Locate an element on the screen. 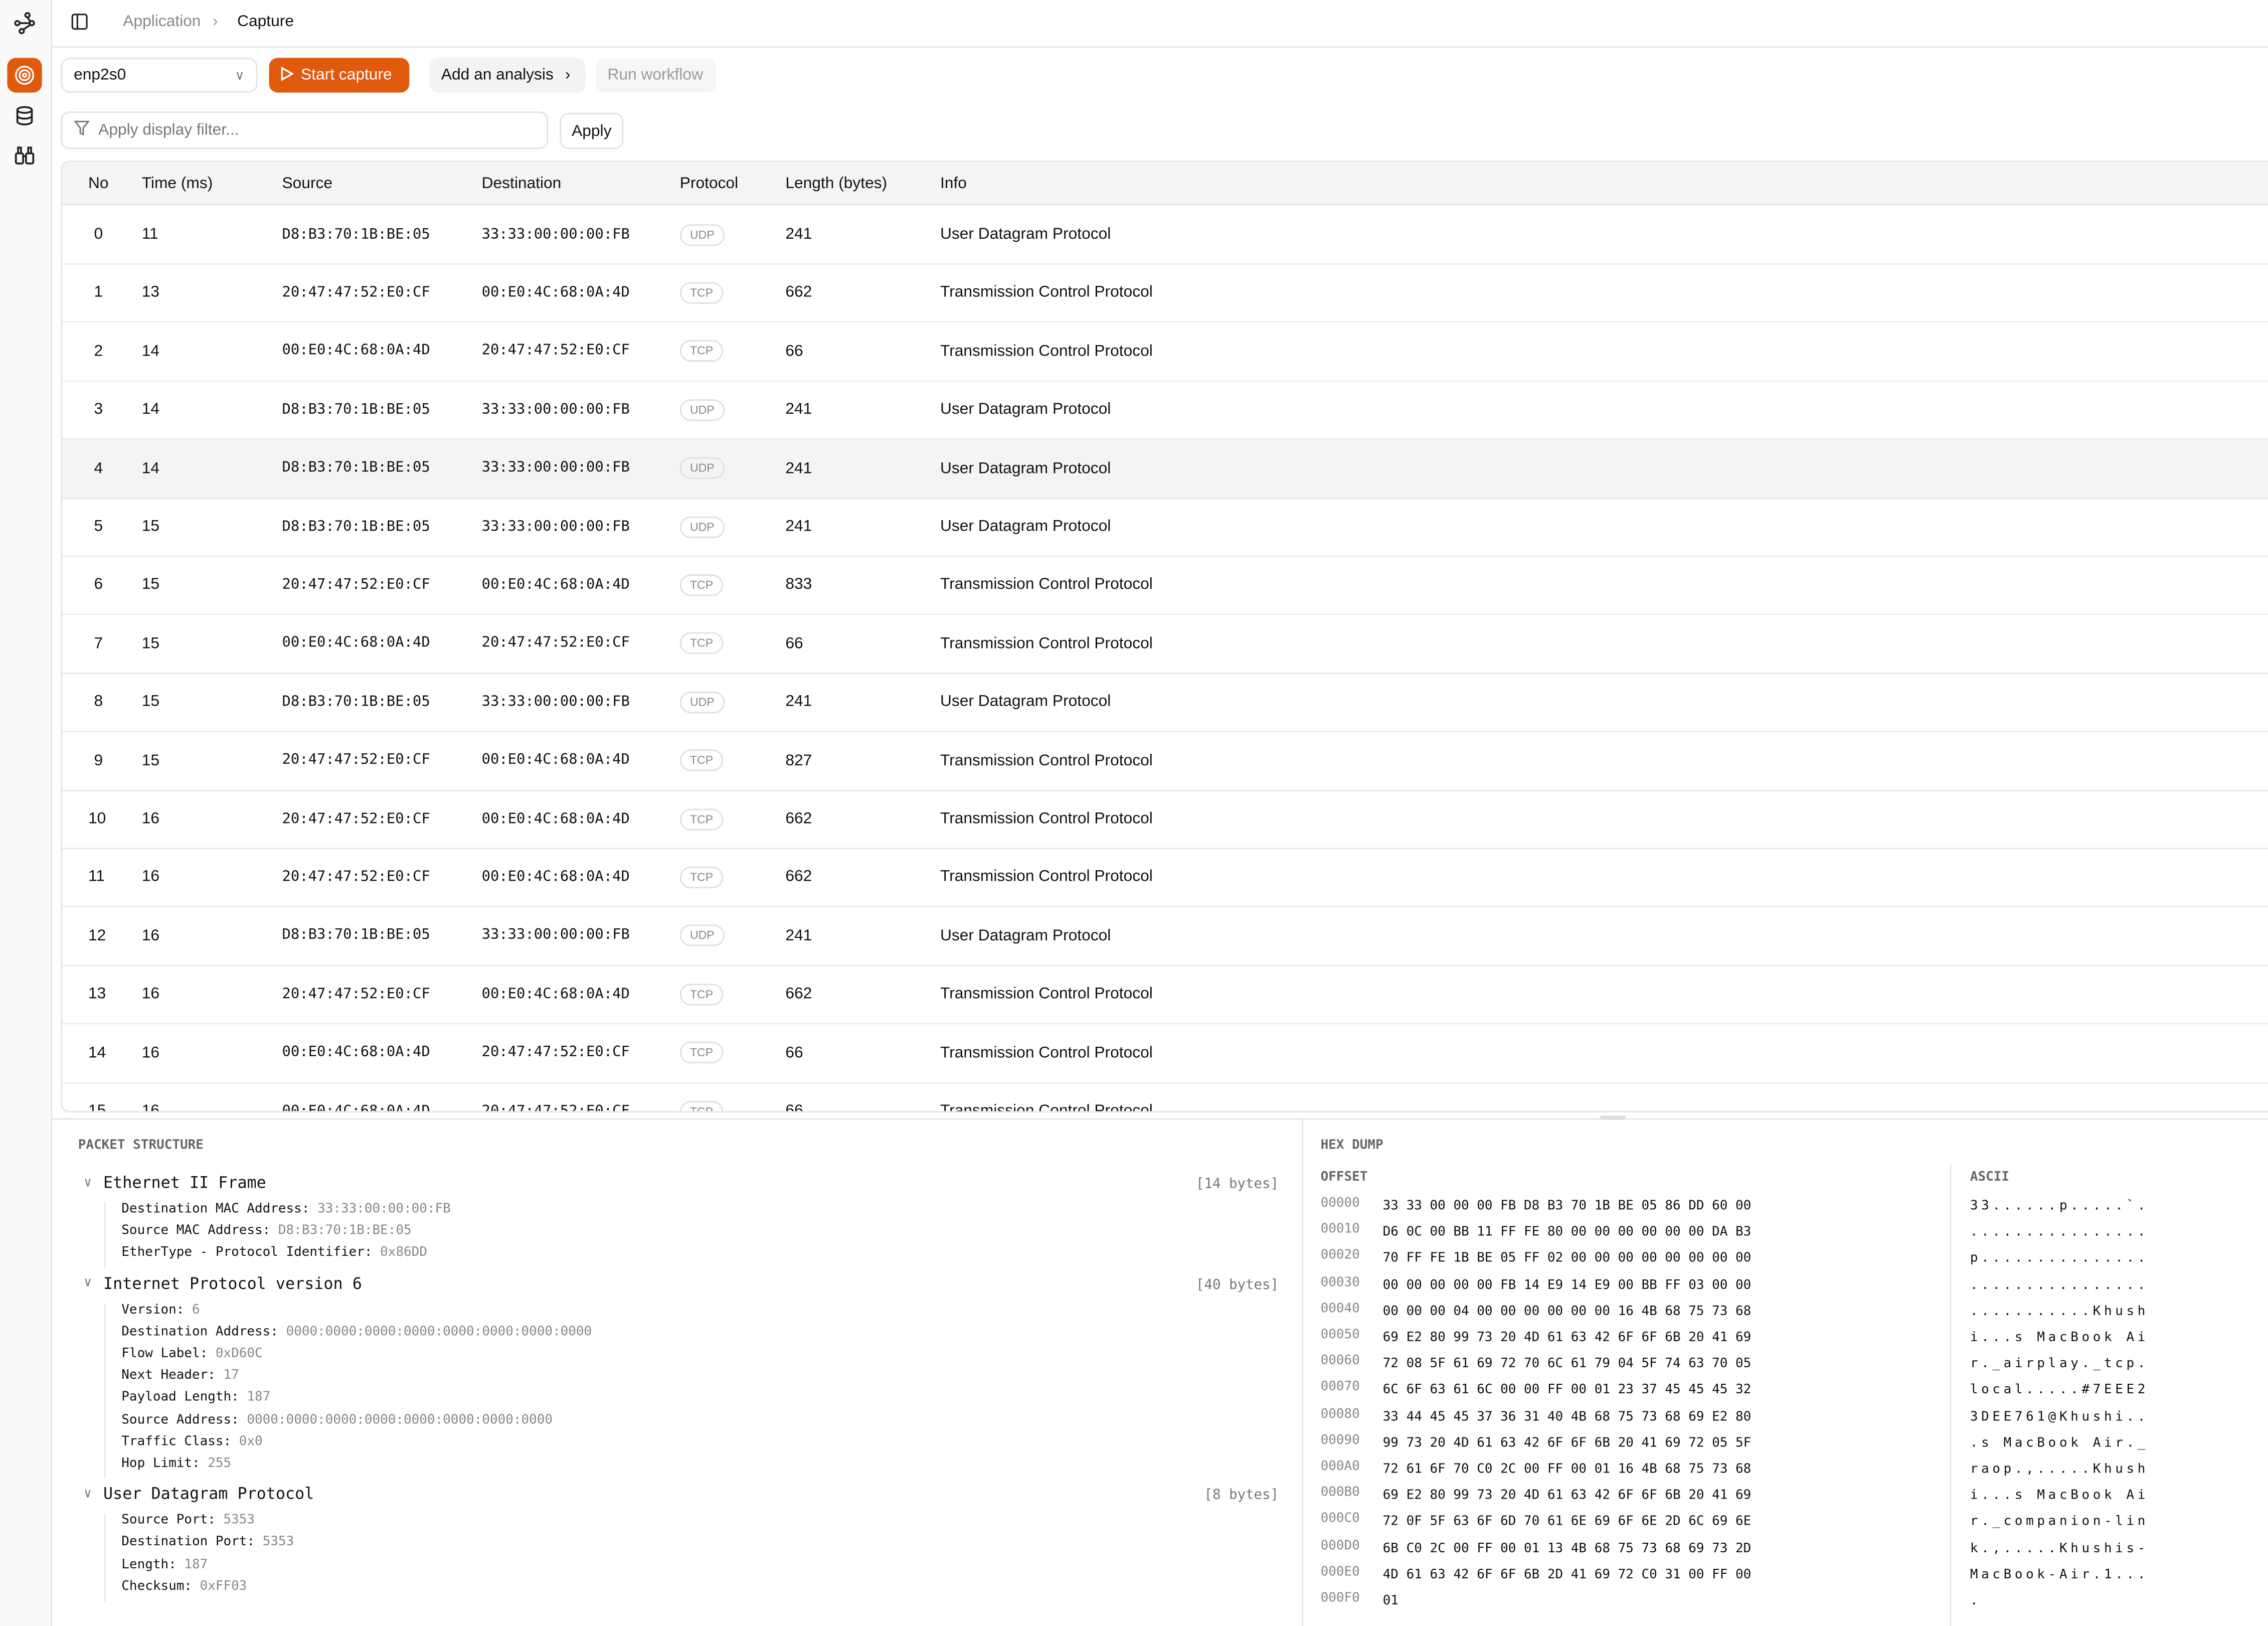  interface-select: enp2s0 ∨ is located at coordinates (159, 75).